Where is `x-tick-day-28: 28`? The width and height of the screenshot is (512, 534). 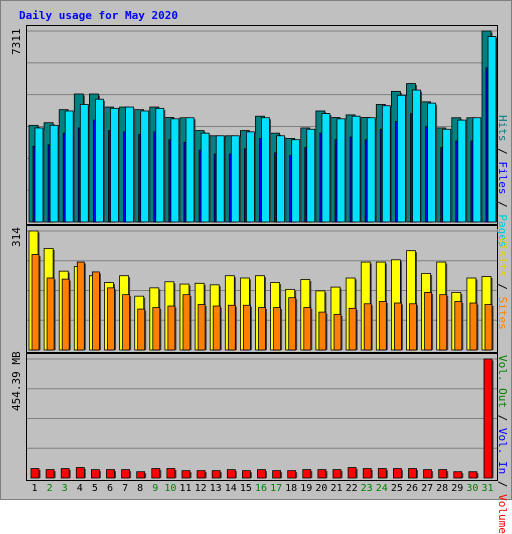 x-tick-day-28: 28 is located at coordinates (442, 488).